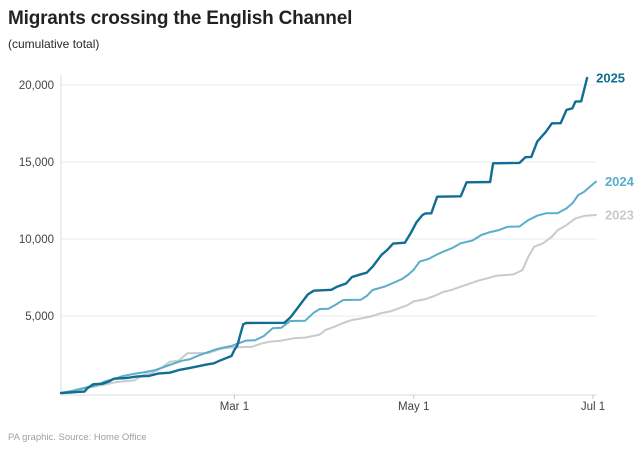 This screenshot has height=463, width=640. What do you see at coordinates (36, 86) in the screenshot?
I see `y-axis-tick-label: 20,000` at bounding box center [36, 86].